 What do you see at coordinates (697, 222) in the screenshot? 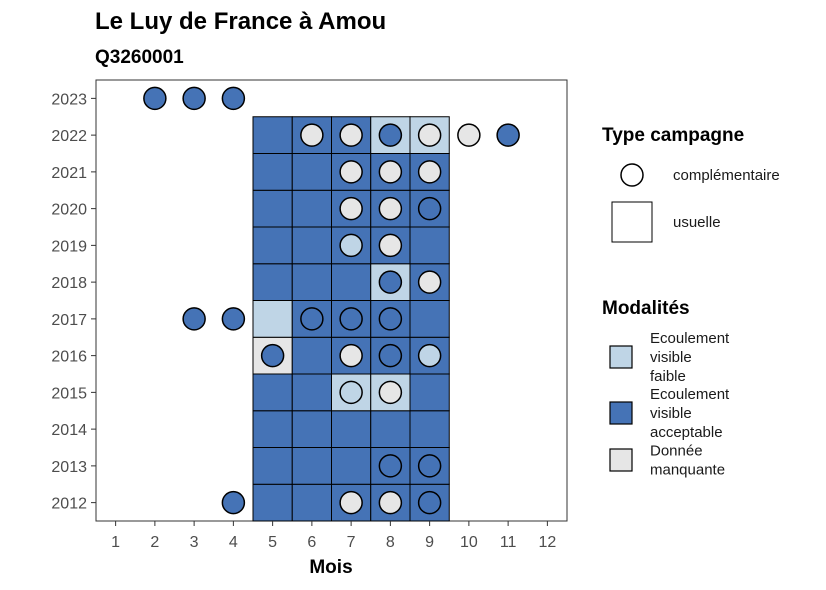
I see `legend-shape-label-usuelle: usuelle` at bounding box center [697, 222].